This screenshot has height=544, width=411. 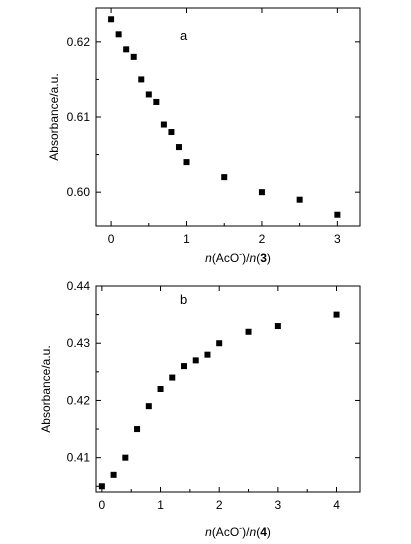 What do you see at coordinates (79, 400) in the screenshot?
I see `y-tick-label: 0.42` at bounding box center [79, 400].